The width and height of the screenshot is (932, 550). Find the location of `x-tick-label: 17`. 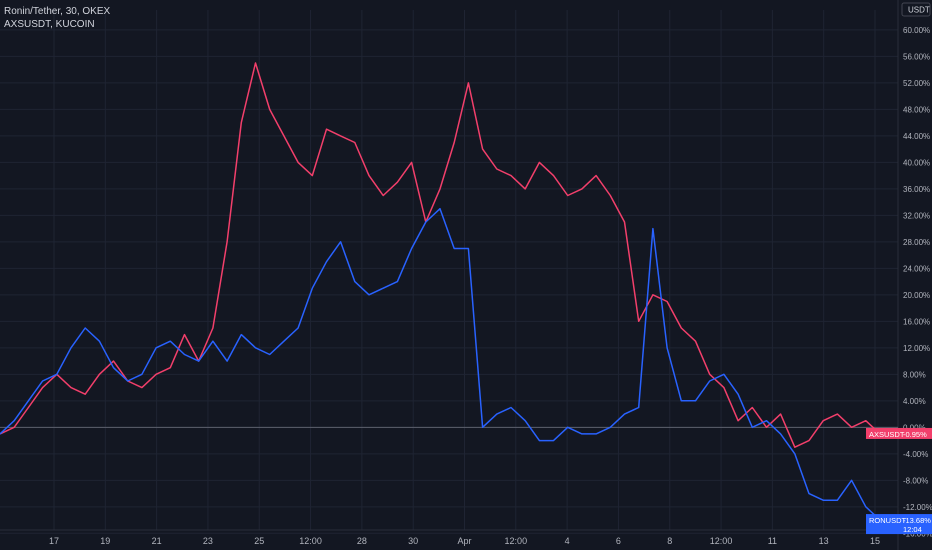

x-tick-label: 17 is located at coordinates (54, 541).